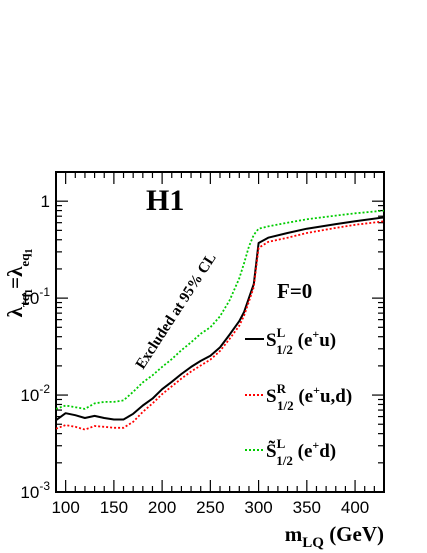 Image resolution: width=427 pixels, height=553 pixels. Describe the element at coordinates (35, 490) in the screenshot. I see `y-tick-label: 10⁻³` at that location.